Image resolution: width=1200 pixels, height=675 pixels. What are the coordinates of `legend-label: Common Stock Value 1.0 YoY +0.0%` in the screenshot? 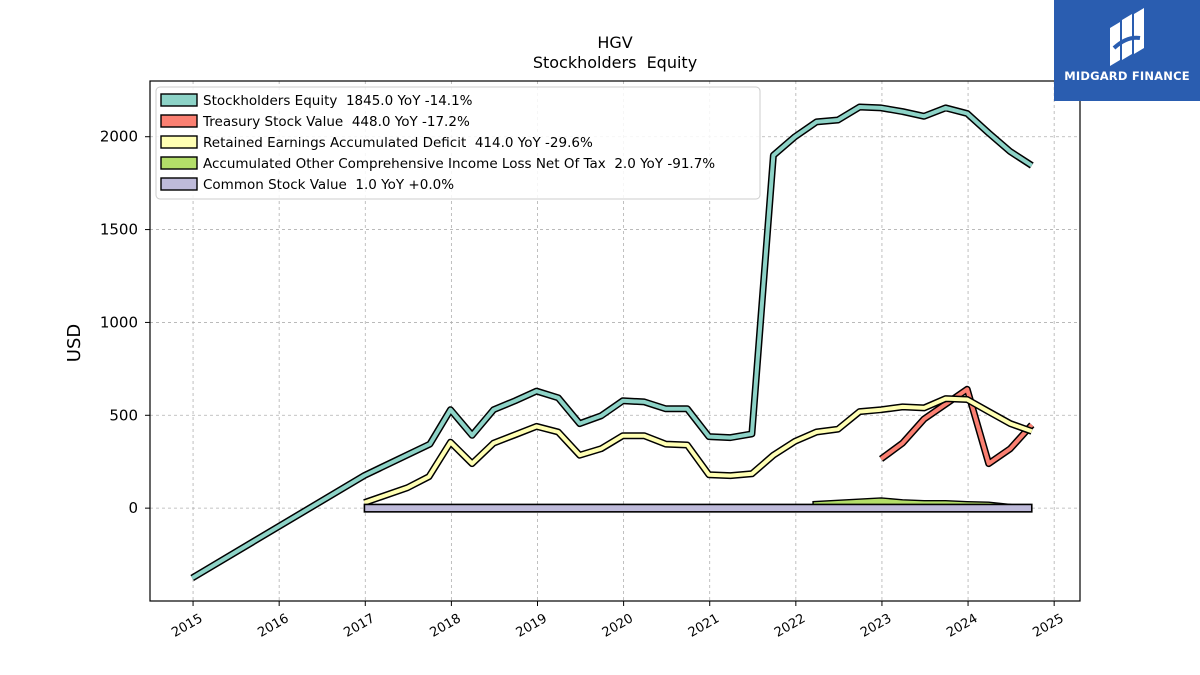 It's located at (328, 185).